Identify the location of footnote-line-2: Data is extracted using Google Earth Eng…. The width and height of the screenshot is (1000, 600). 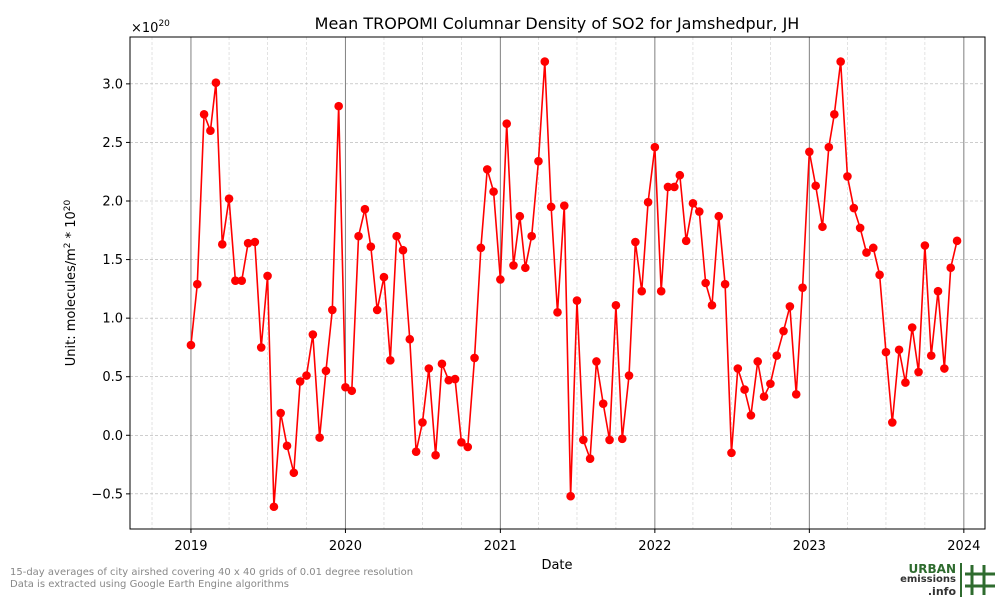
(149, 584).